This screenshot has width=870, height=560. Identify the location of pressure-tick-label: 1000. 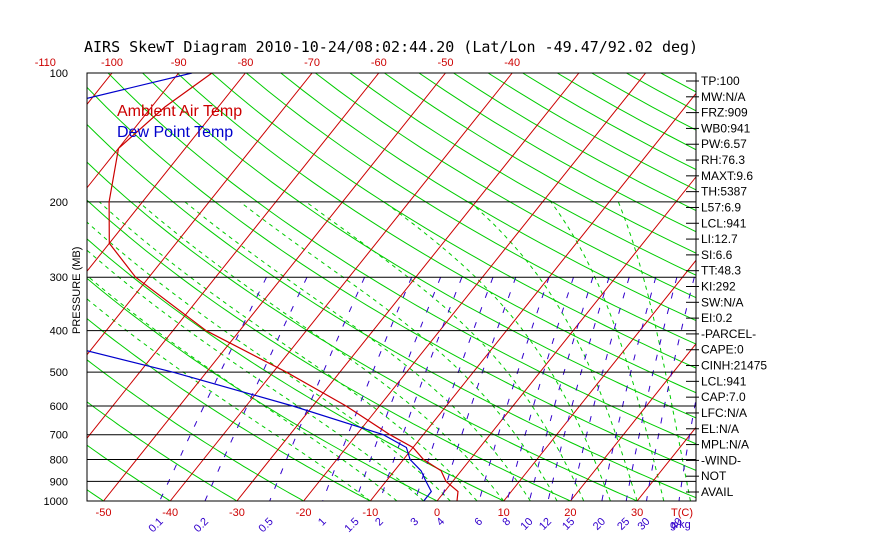
(56, 502).